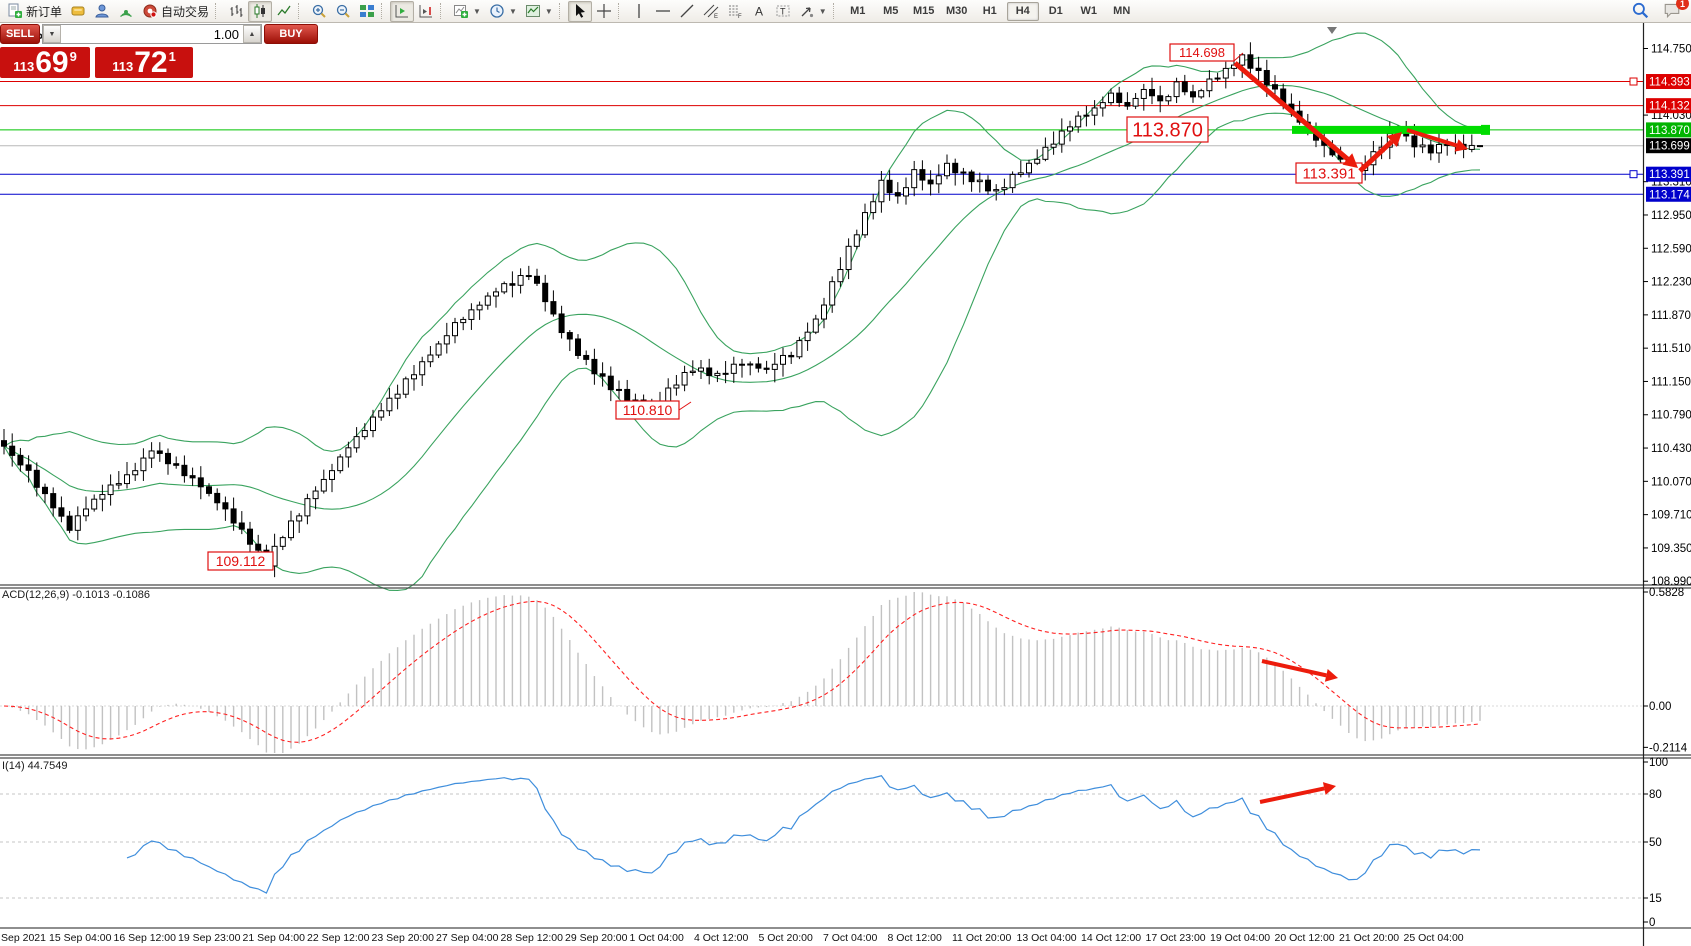 The width and height of the screenshot is (1691, 946). What do you see at coordinates (52, 62) in the screenshot?
I see `sell-price-main: 69` at bounding box center [52, 62].